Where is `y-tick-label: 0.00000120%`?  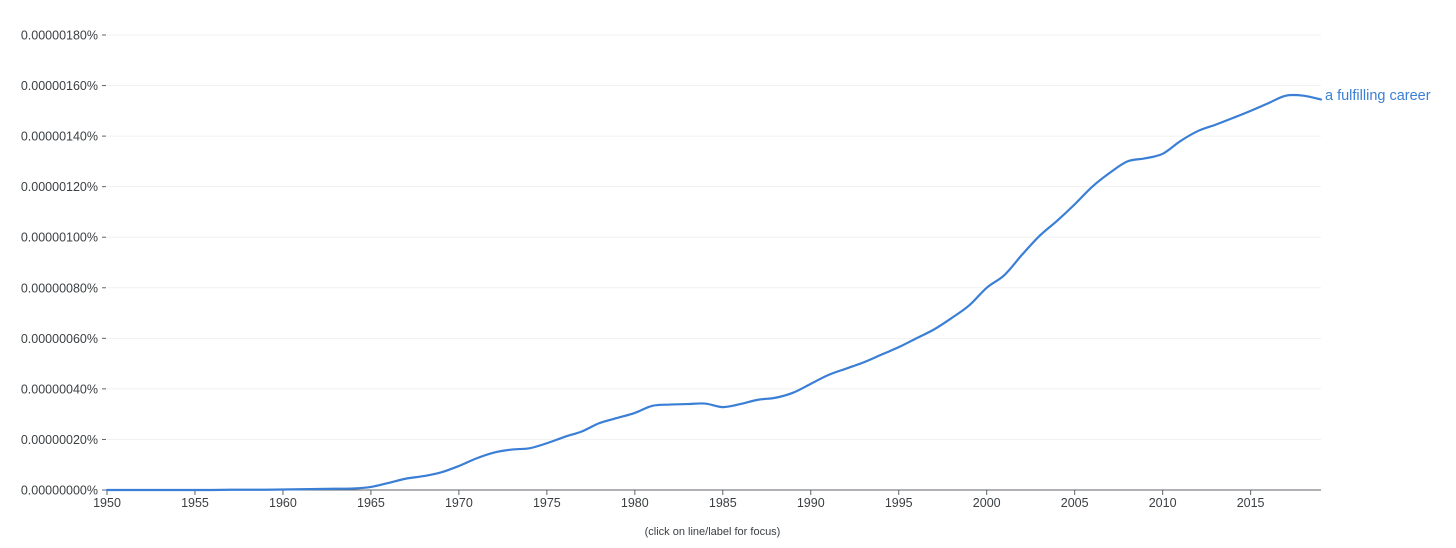 y-tick-label: 0.00000120% is located at coordinates (59, 187).